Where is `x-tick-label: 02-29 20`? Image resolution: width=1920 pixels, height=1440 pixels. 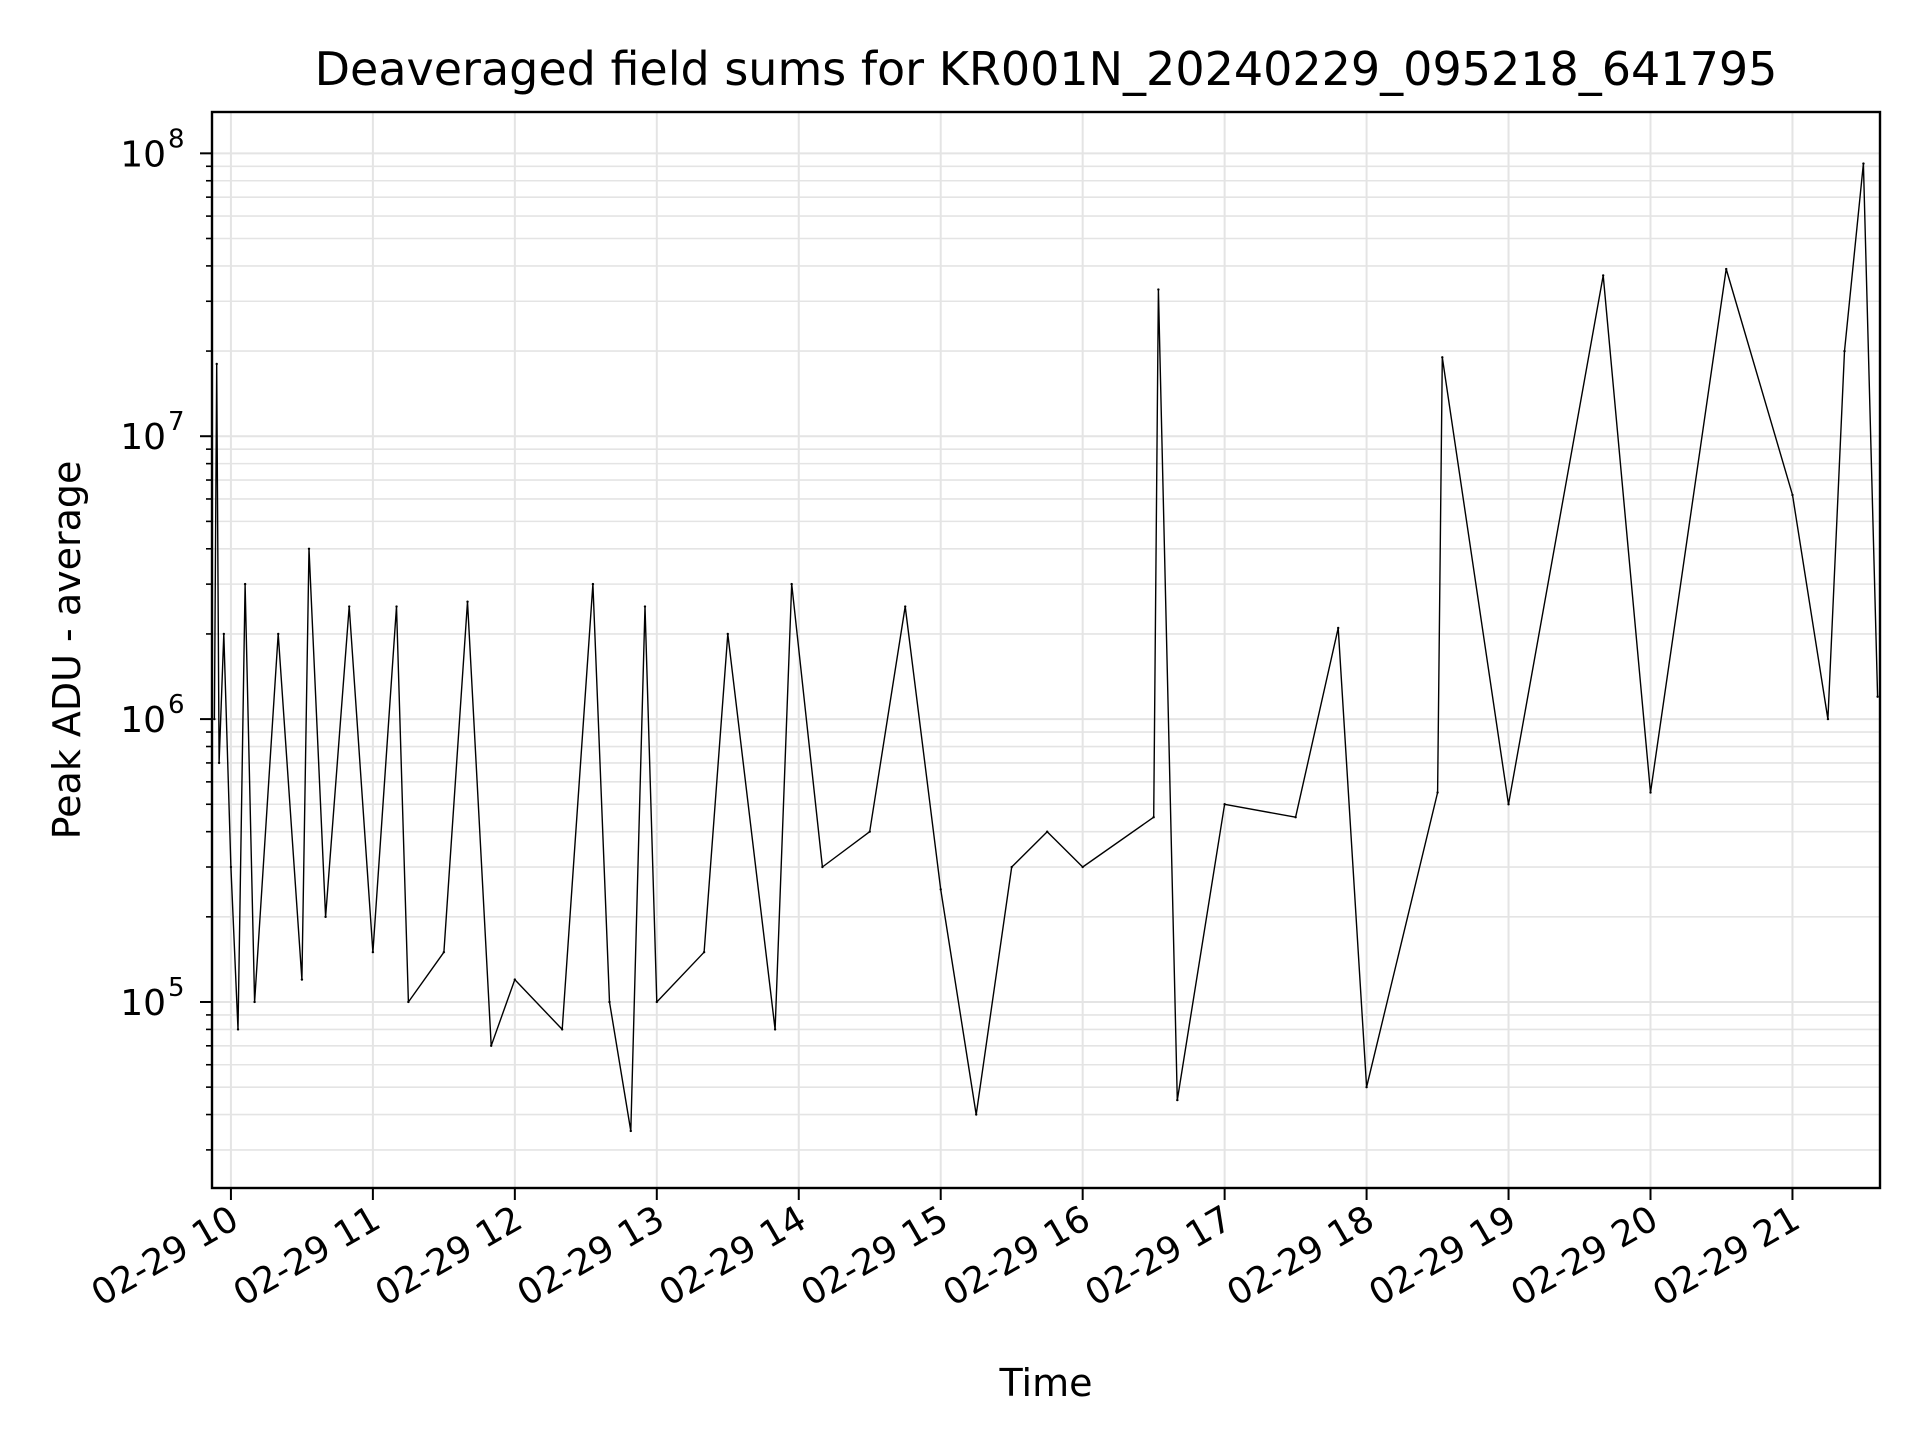 x-tick-label: 02-29 20 is located at coordinates (1584, 1256).